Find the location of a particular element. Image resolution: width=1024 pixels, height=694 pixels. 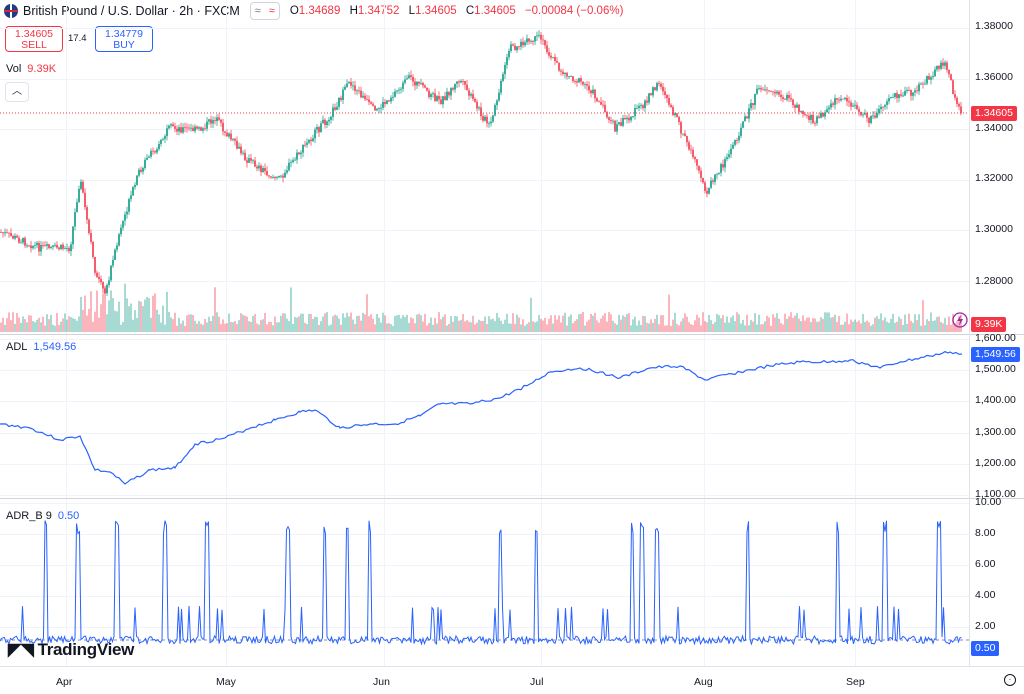

price-scale-label: 1.36000 is located at coordinates (994, 77).